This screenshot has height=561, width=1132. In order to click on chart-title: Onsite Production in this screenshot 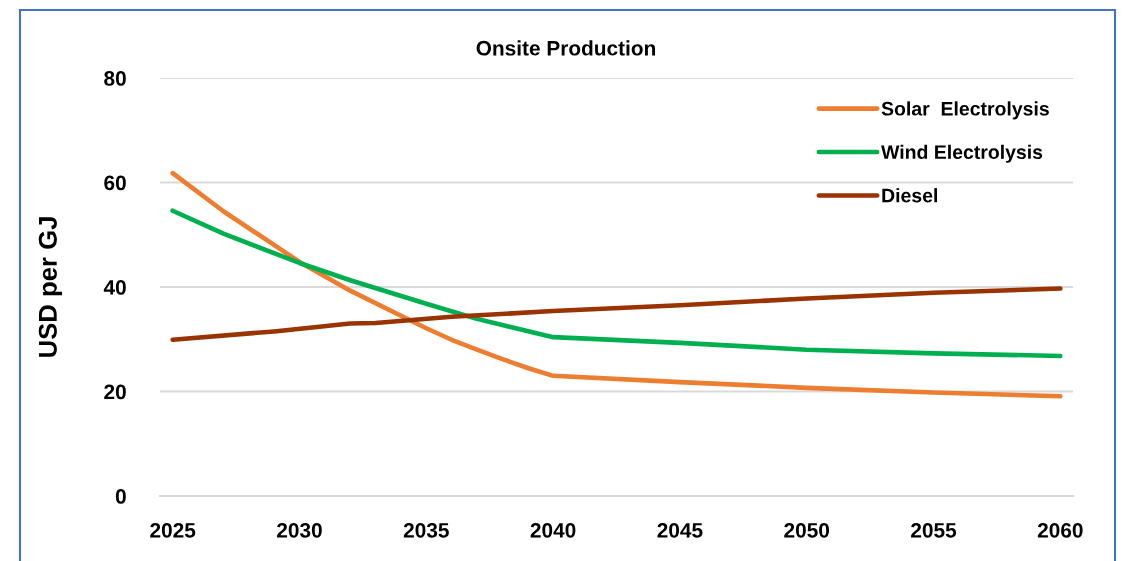, I will do `click(565, 48)`.